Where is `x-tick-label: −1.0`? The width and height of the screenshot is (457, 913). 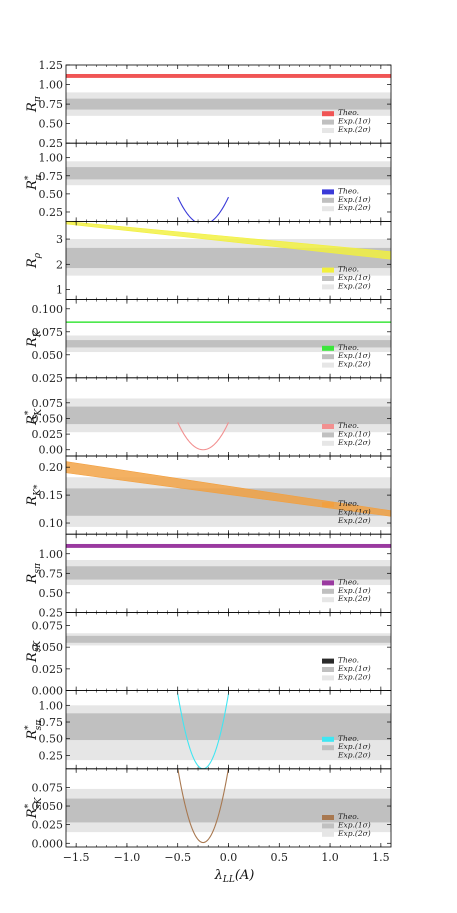
x-tick-label: −1.0 is located at coordinates (127, 857).